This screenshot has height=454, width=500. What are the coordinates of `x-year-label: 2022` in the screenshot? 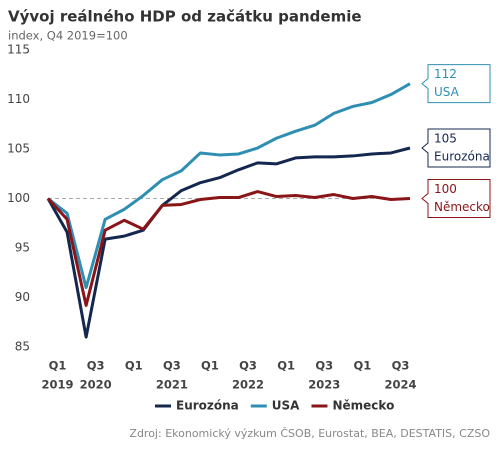 It's located at (248, 385).